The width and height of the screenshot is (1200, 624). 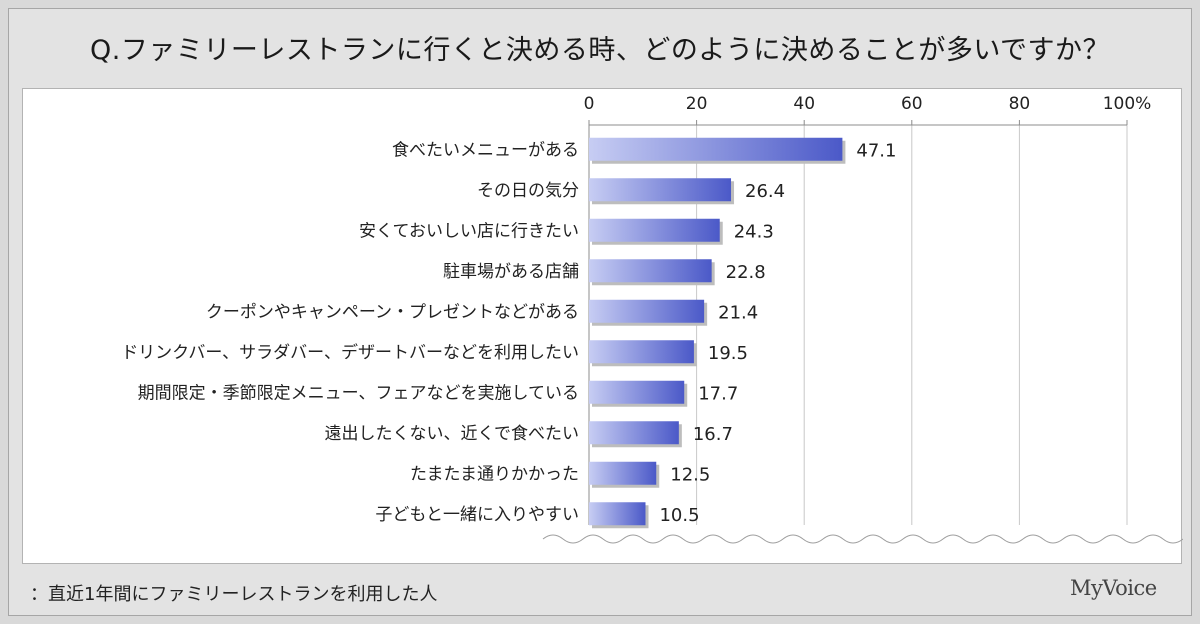 I want to click on category-label: 駐車場がある店舗, so click(x=511, y=272).